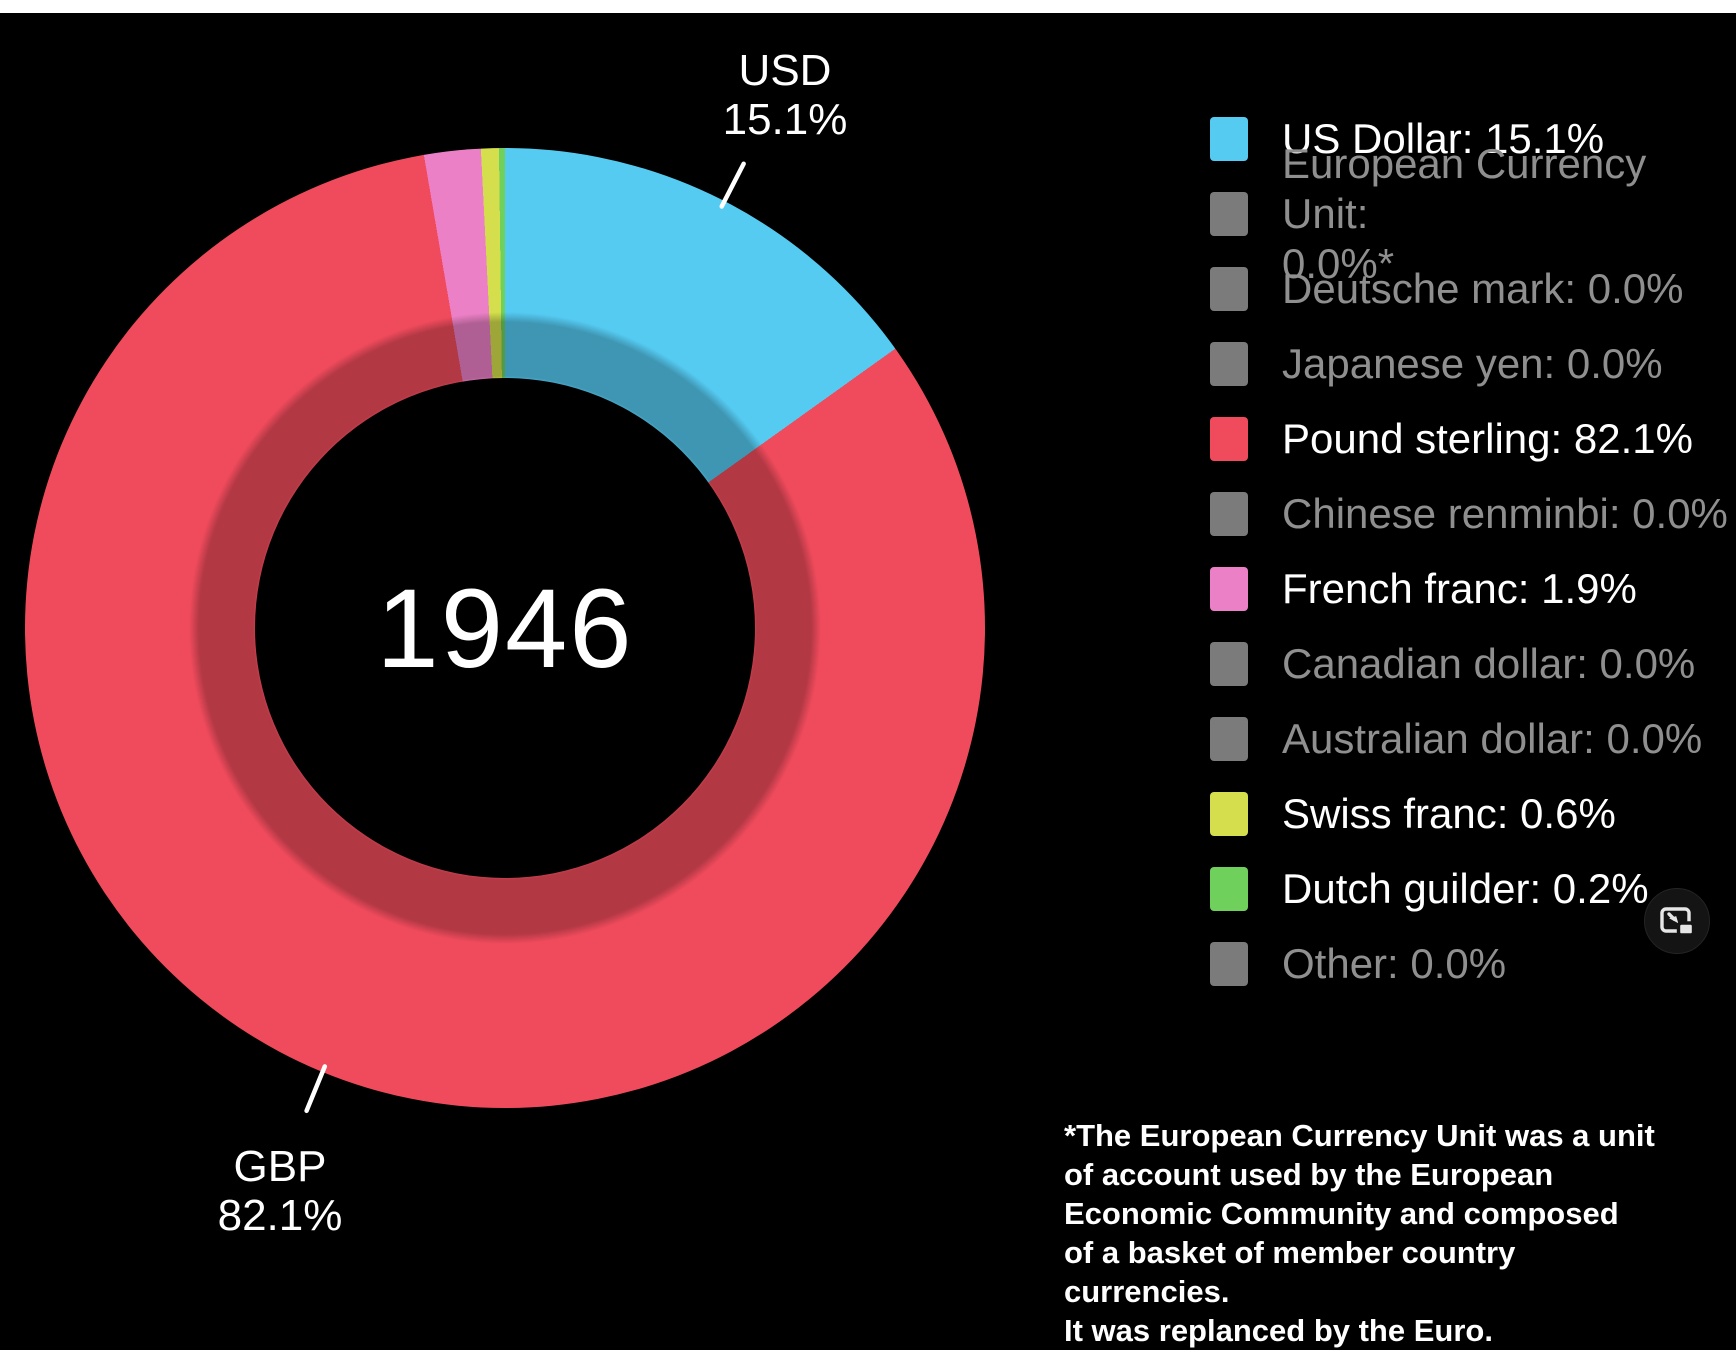  I want to click on legend-item-pound-sterling: Pound sterling: 82.1%, so click(1473, 438).